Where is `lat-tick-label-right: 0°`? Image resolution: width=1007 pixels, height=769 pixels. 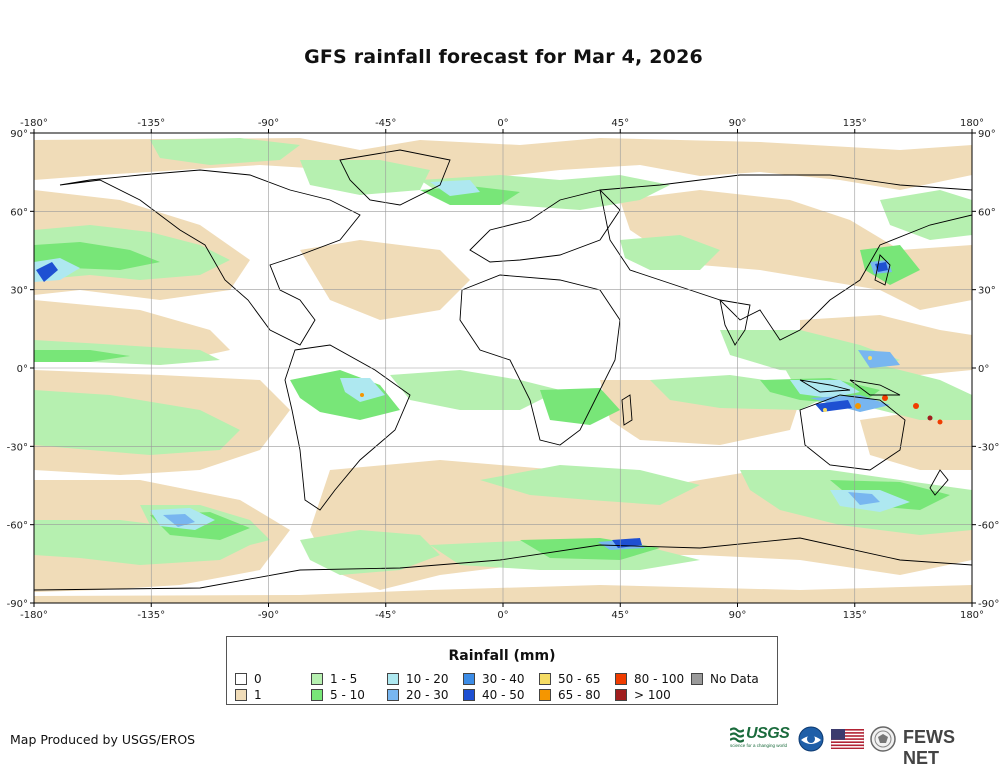
lat-tick-label-right: 0° is located at coordinates (983, 369).